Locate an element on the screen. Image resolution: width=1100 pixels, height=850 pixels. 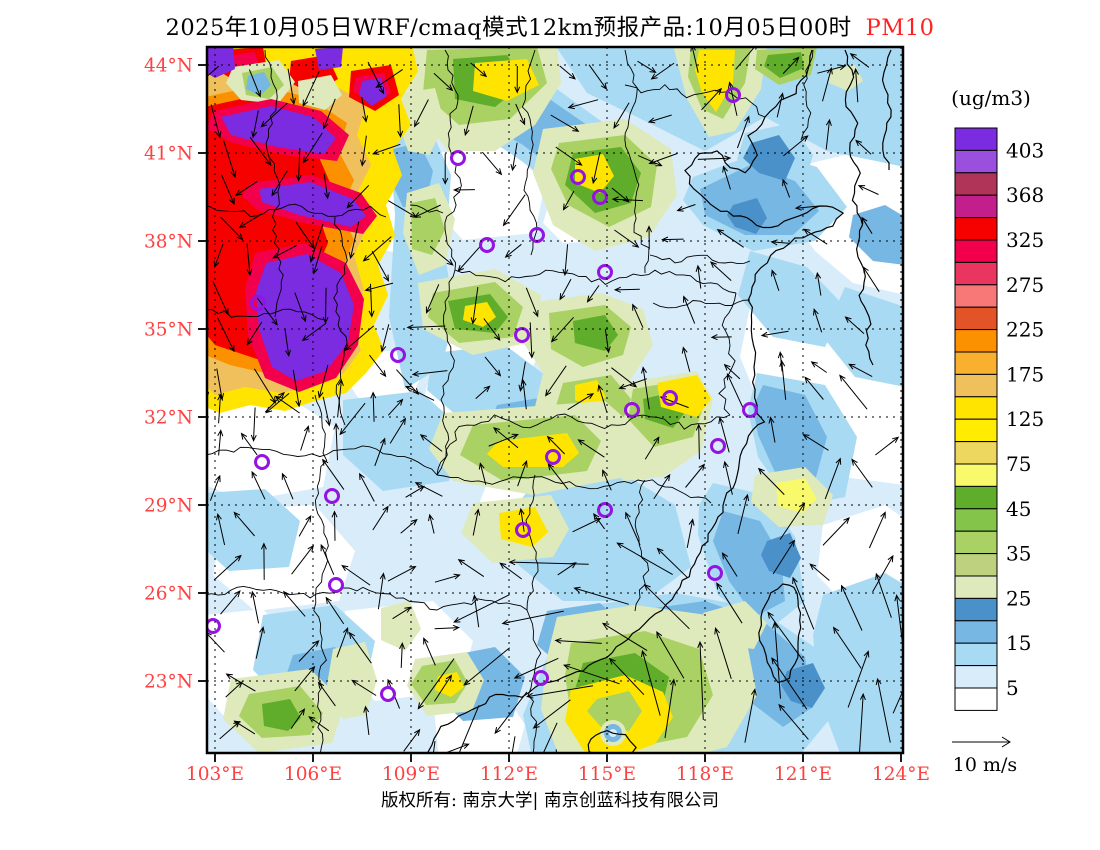
lat-tick-label: 32°N is located at coordinates (168, 418).